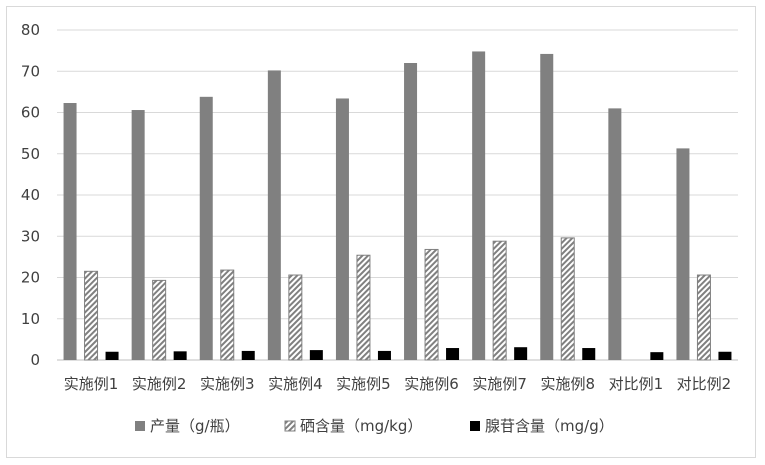 The height and width of the screenshot is (465, 765). I want to click on x-category-label: 实施例8, so click(567, 384).